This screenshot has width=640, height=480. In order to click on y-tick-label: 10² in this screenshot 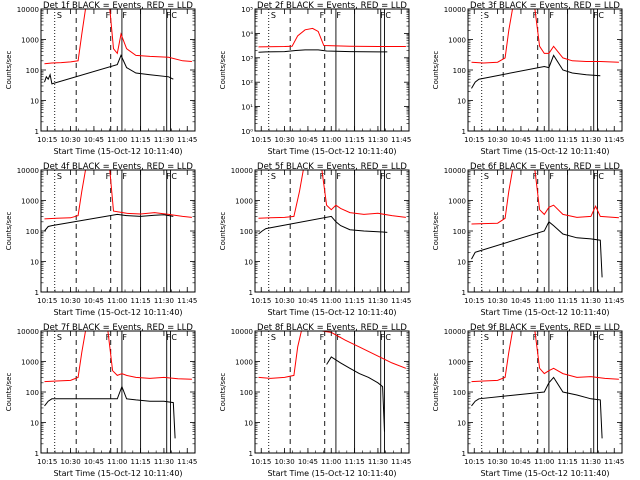, I will do `click(247, 83)`.